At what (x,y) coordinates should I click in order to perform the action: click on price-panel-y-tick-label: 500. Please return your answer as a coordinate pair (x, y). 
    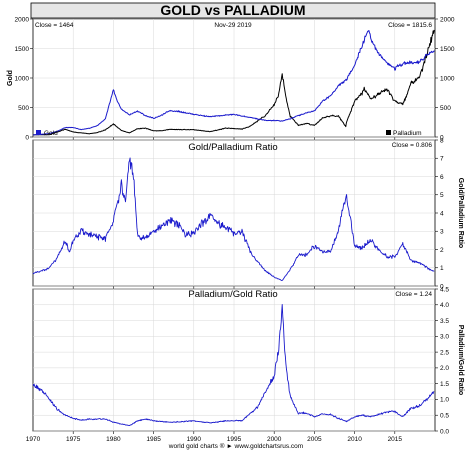
    Looking at the image, I should click on (445, 108).